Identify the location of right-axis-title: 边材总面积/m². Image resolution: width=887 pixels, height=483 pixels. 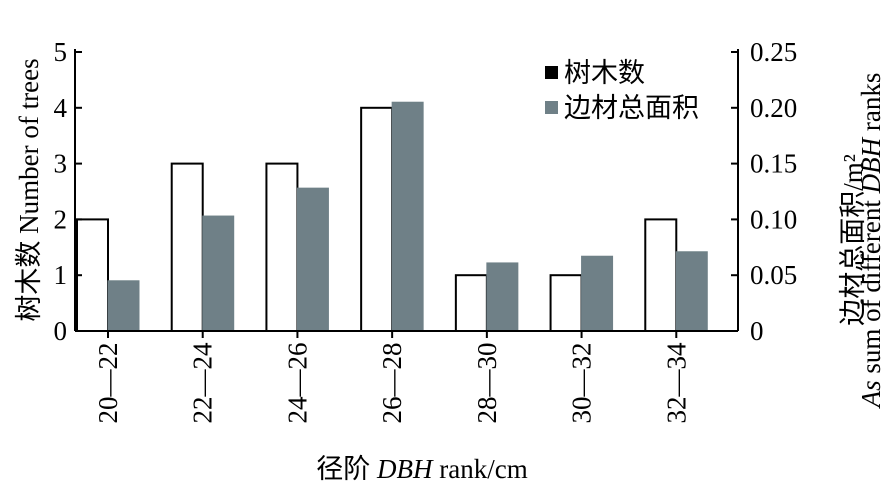
(853, 240).